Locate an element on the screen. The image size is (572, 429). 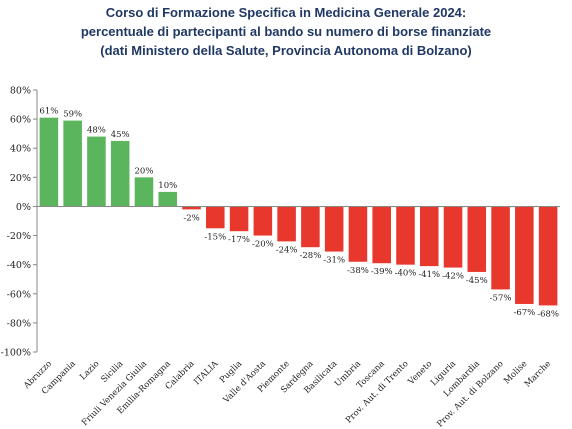
data-label: -57% is located at coordinates (501, 298).